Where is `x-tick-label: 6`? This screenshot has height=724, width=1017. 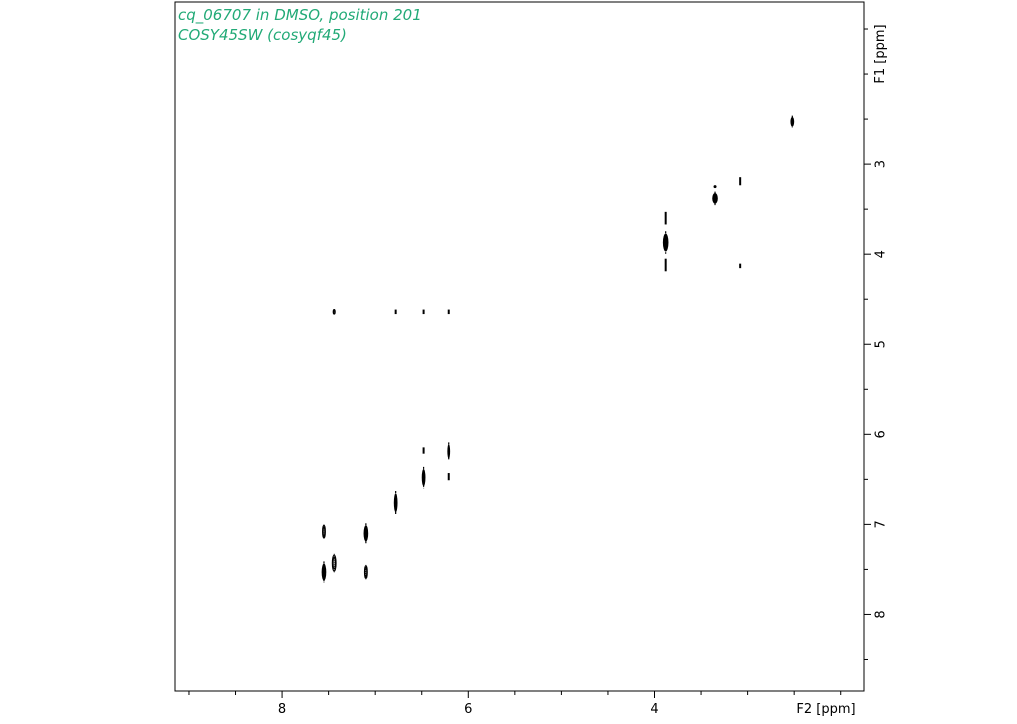
x-tick-label: 6 is located at coordinates (468, 709).